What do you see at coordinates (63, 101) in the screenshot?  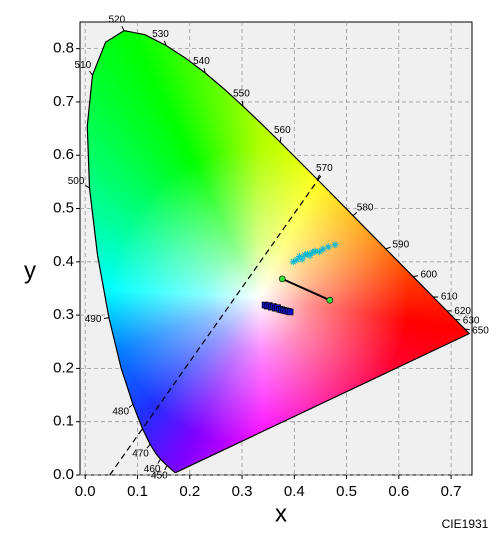 I see `y-tick-label: 0.7` at bounding box center [63, 101].